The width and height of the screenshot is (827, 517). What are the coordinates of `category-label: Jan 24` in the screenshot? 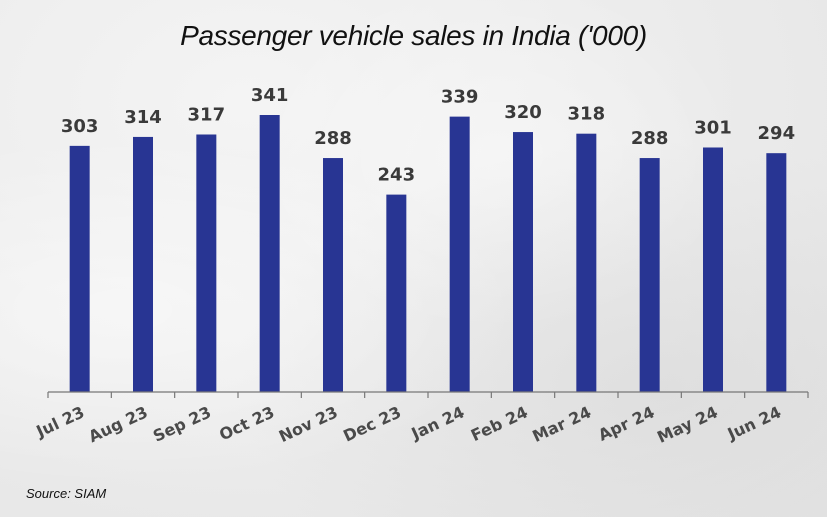 It's located at (438, 422).